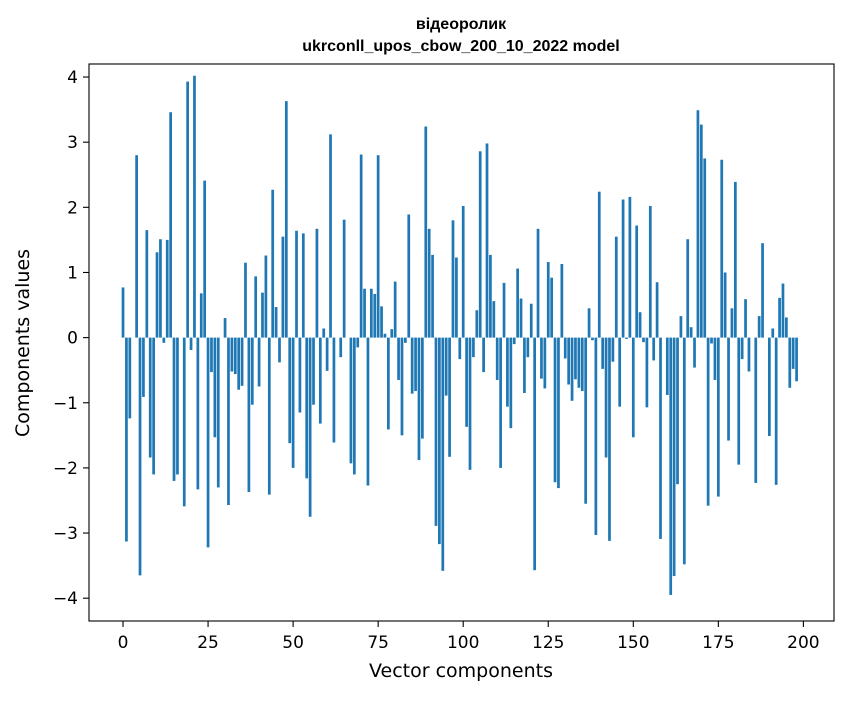  I want to click on chart-title-line1: відеоролик, so click(461, 24).